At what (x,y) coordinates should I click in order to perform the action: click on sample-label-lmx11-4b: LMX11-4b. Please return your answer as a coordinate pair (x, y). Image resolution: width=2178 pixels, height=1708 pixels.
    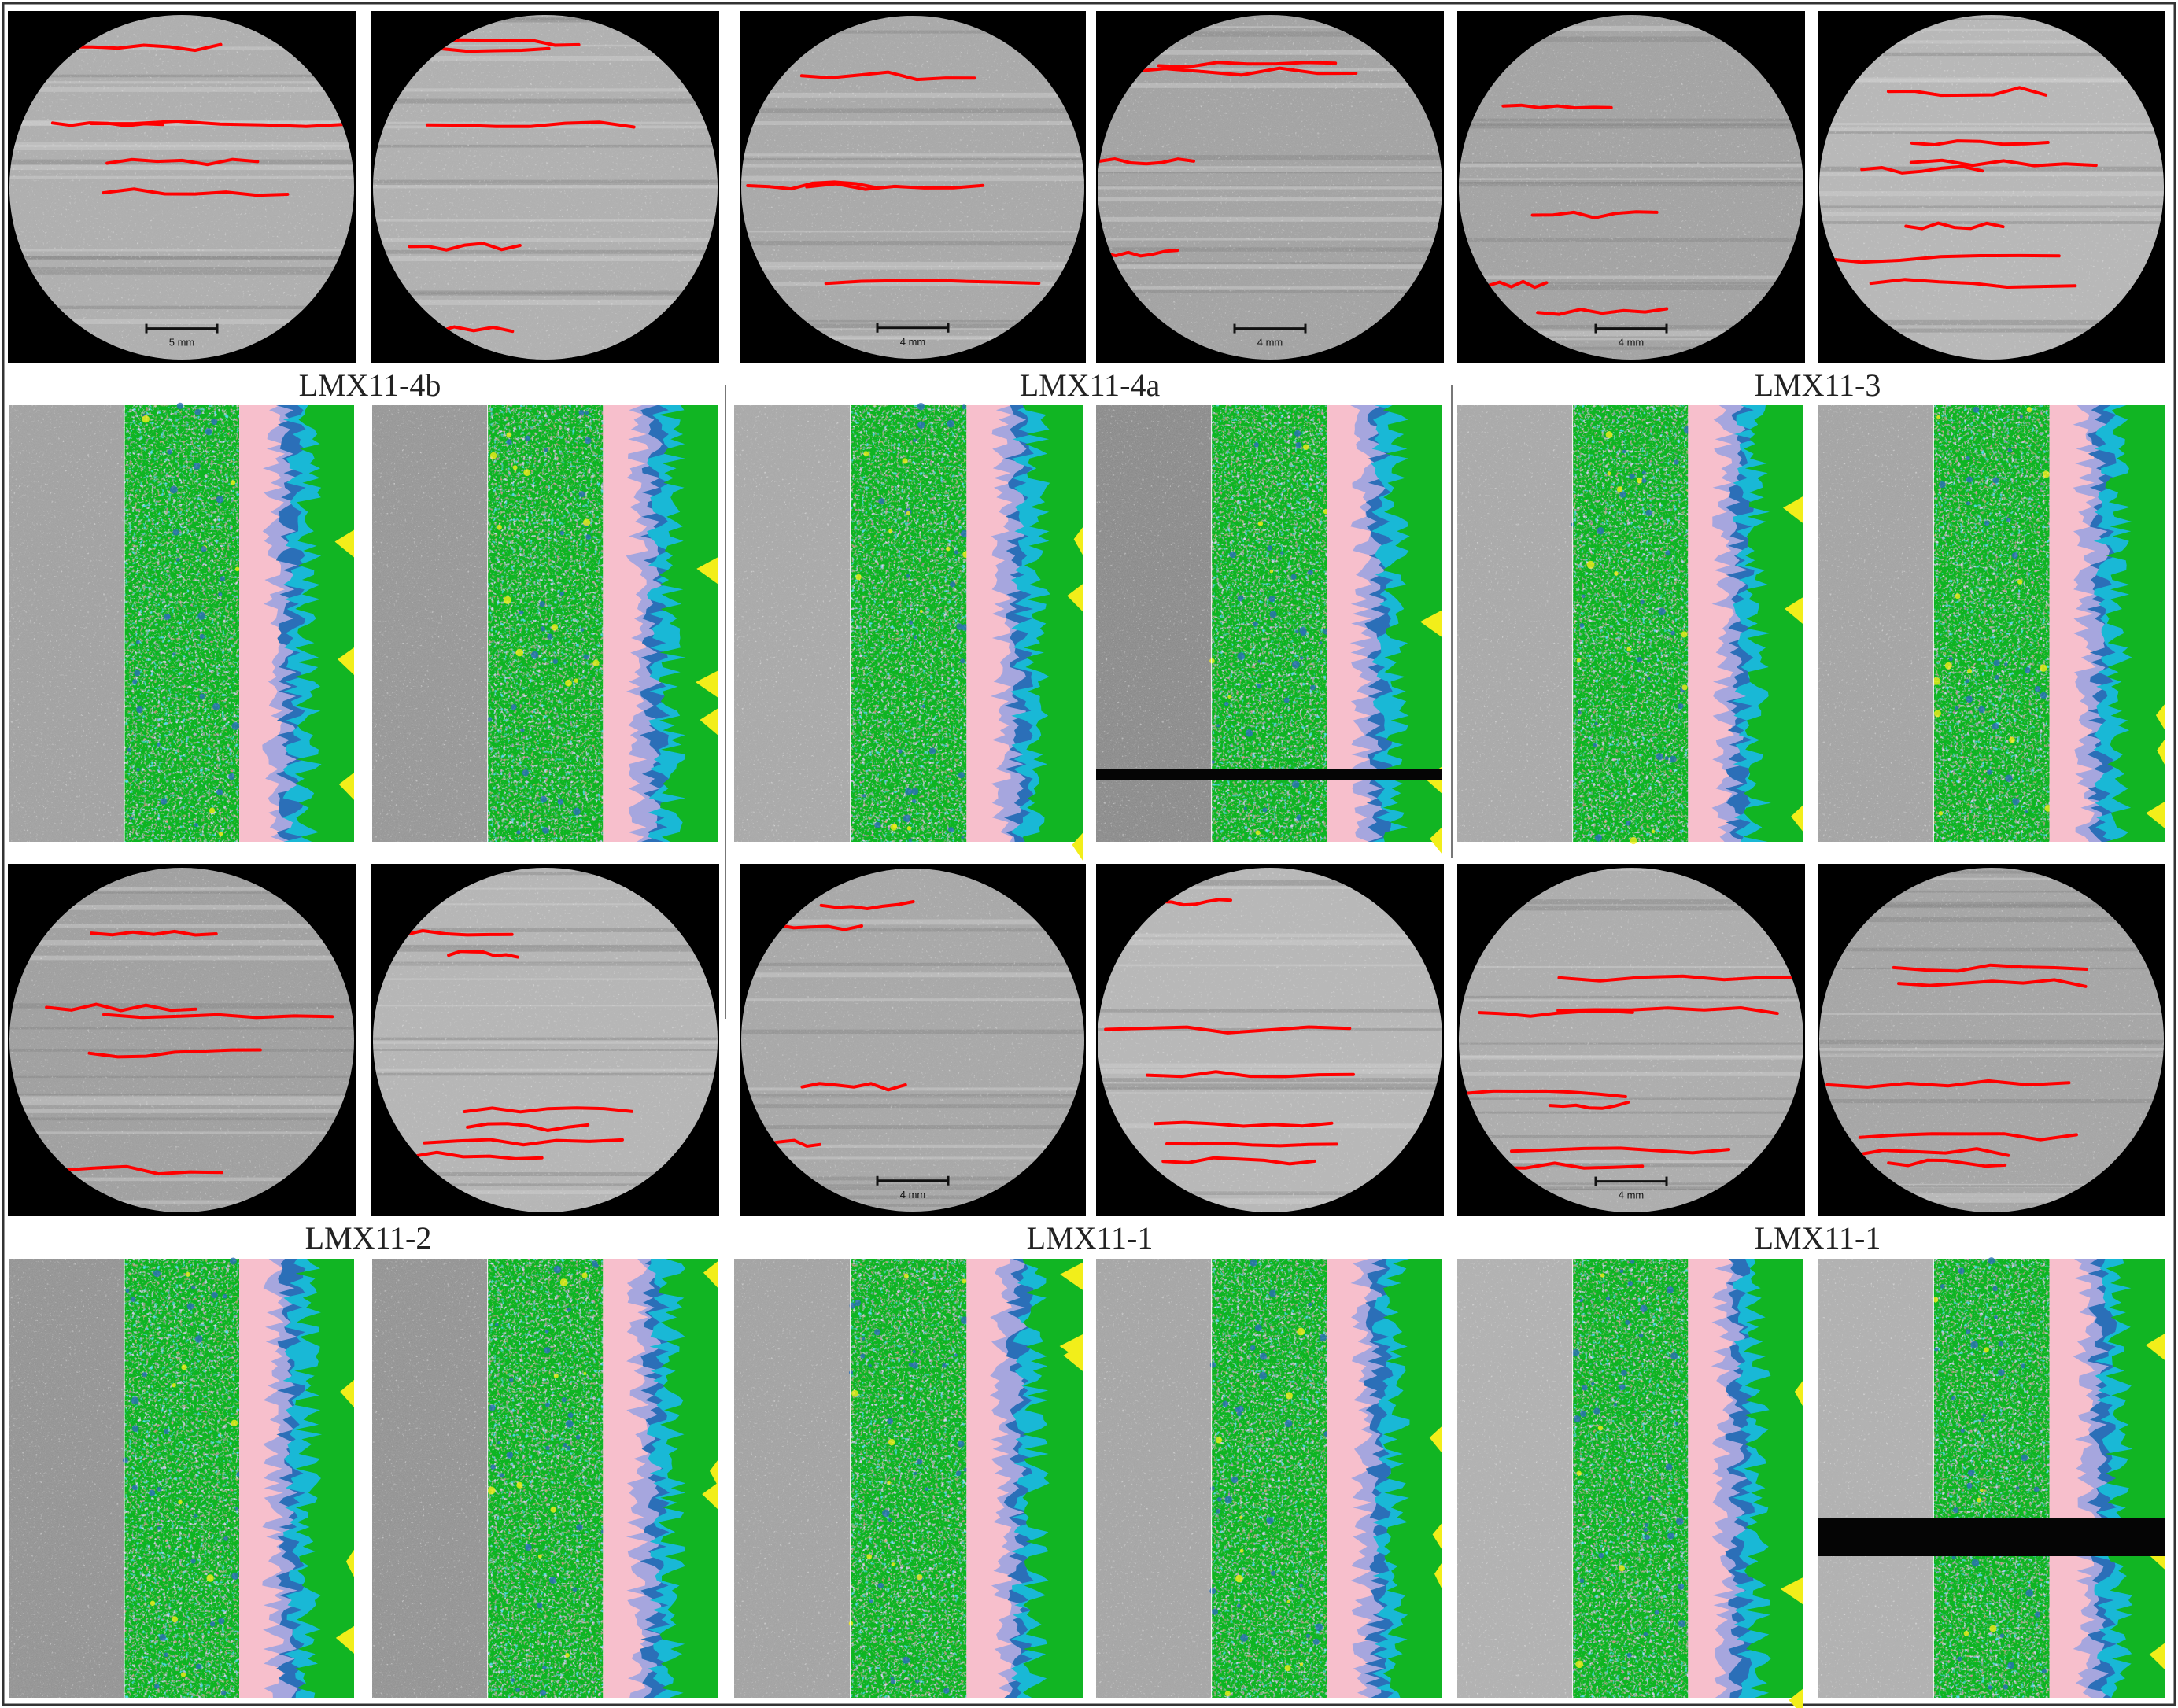
    Looking at the image, I should click on (370, 385).